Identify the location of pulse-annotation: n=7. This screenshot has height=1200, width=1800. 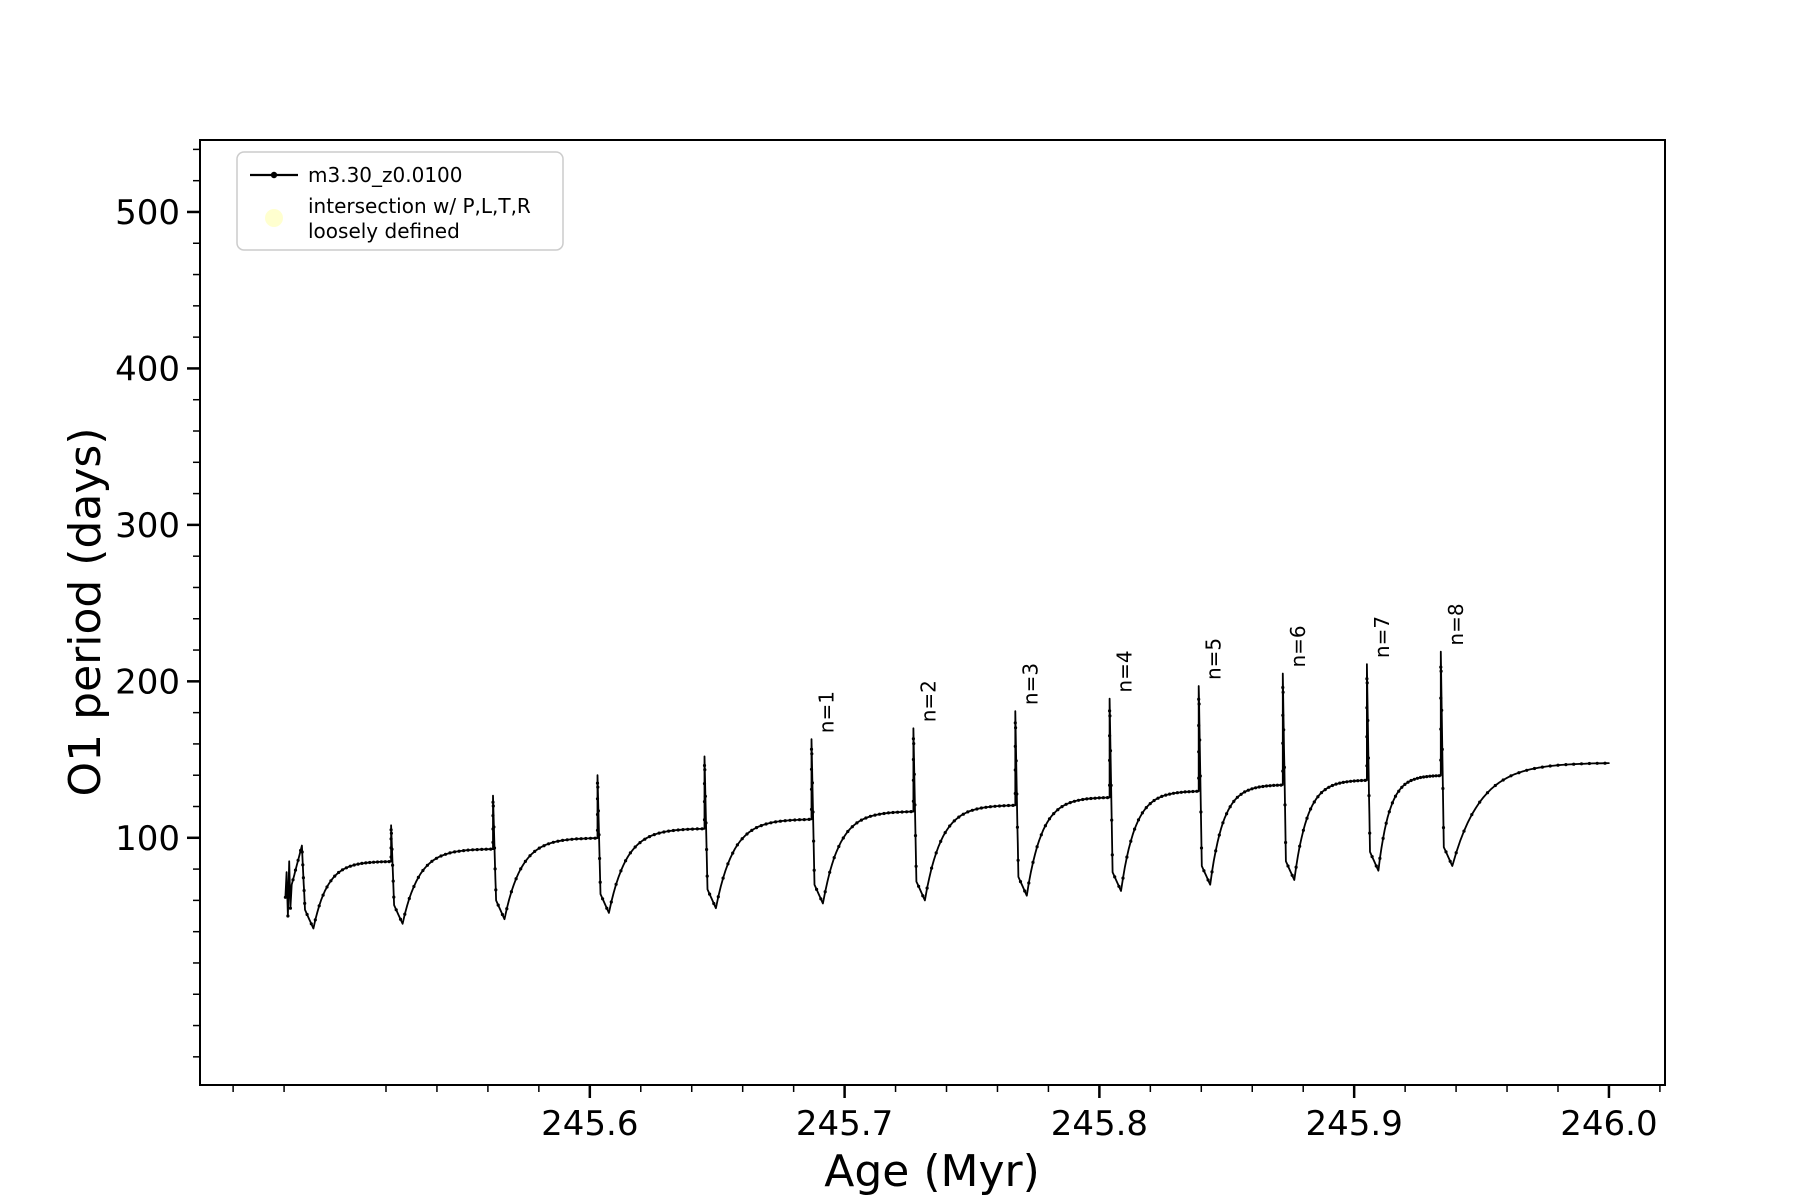
(1382, 637).